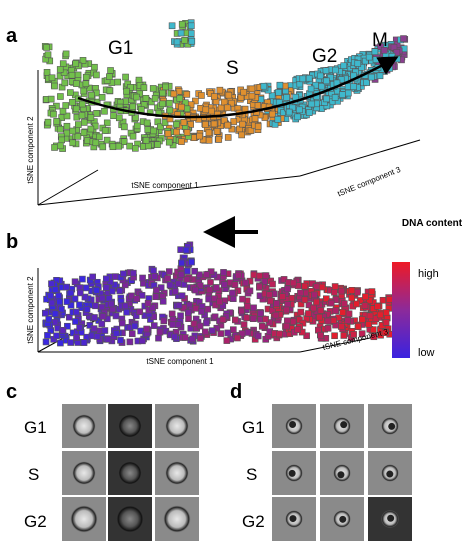 Image resolution: width=474 pixels, height=550 pixels. I want to click on phase-label: S, so click(232, 68).